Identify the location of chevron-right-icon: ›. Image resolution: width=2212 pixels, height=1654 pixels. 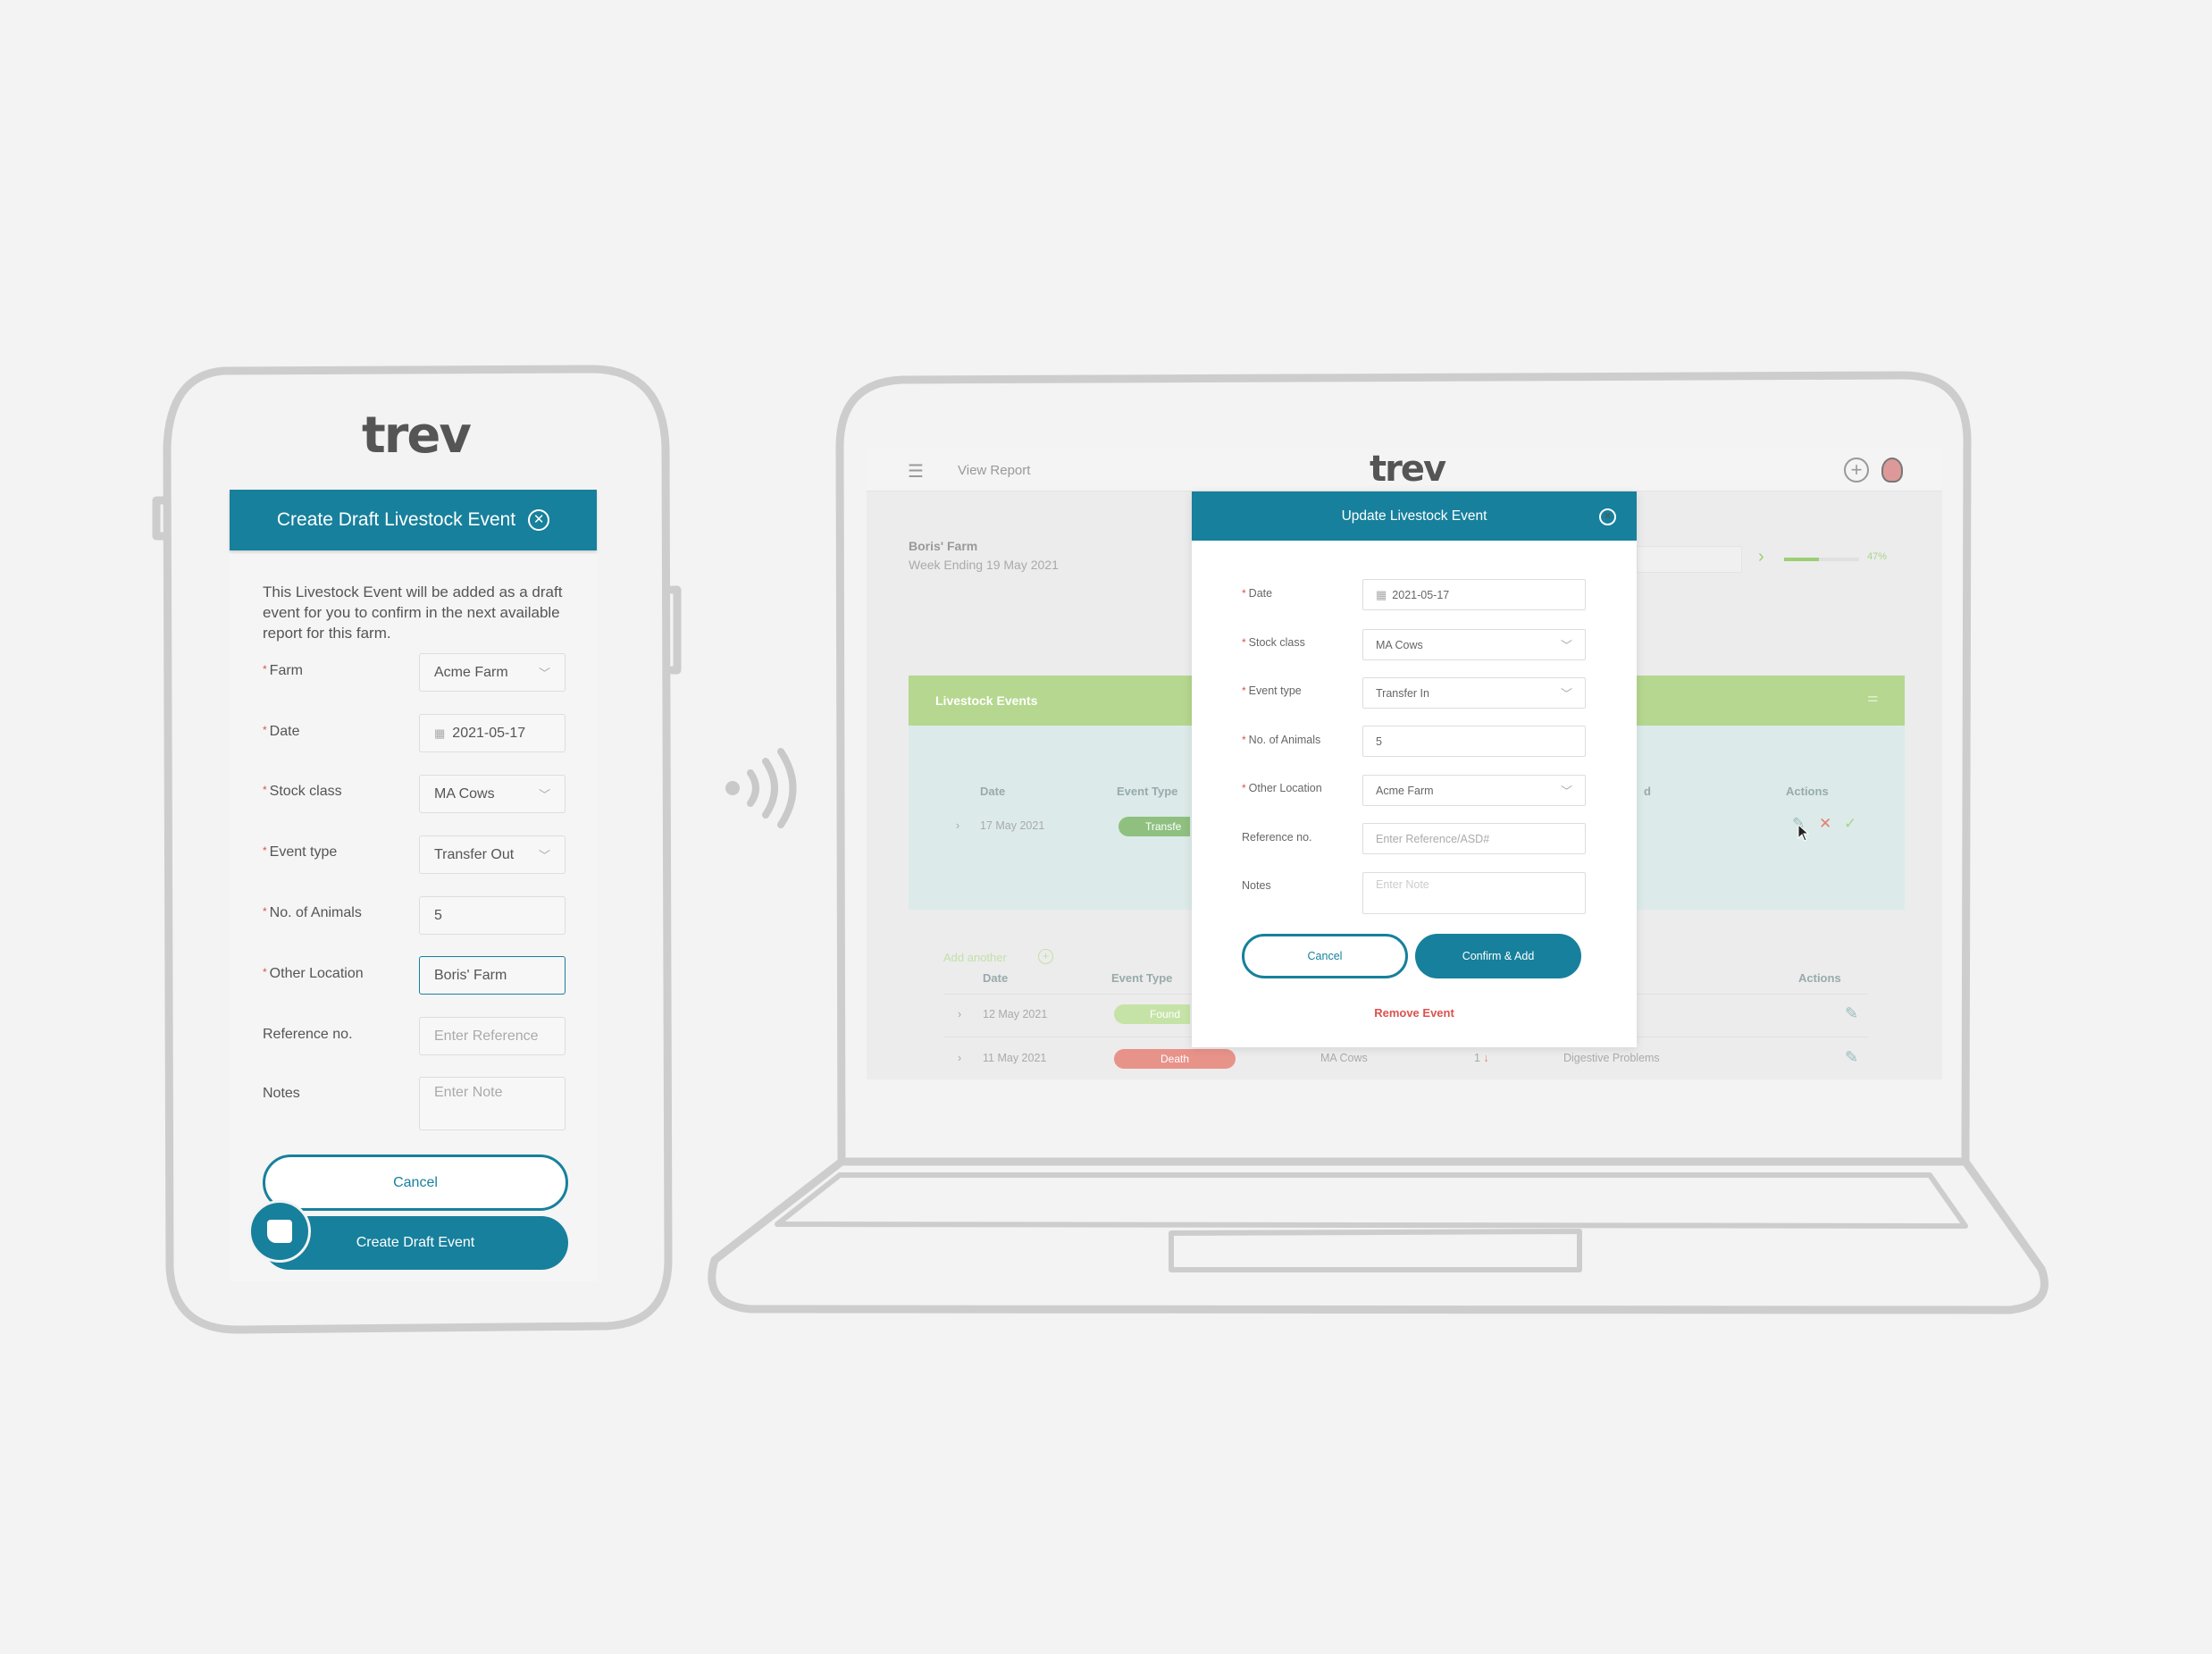
(1761, 557).